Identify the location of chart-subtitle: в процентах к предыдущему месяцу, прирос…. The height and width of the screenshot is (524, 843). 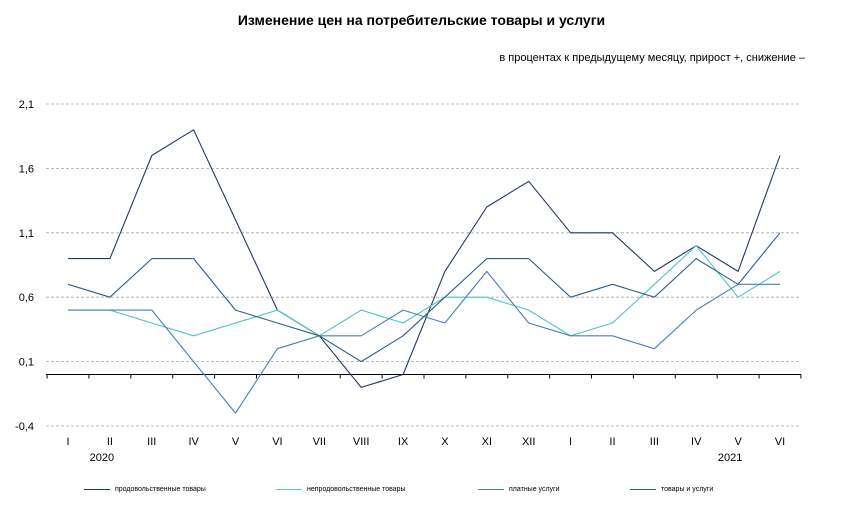
(652, 58).